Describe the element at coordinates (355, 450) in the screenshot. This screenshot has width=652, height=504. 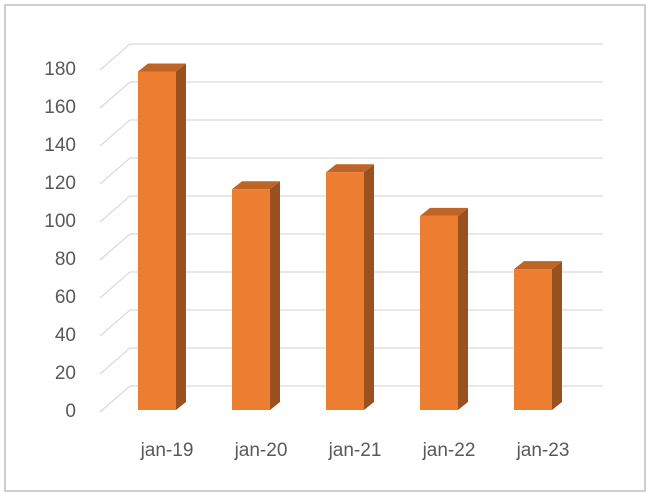
I see `x-tick-label: jan-21` at that location.